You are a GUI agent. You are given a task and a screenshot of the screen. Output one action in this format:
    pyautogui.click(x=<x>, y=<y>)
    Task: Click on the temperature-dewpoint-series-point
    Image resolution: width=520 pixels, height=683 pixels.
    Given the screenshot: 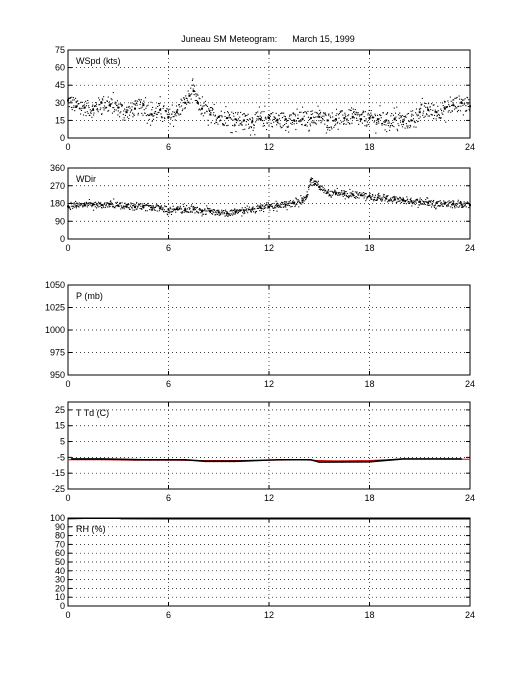 What is the action you would take?
    pyautogui.click(x=101, y=459)
    